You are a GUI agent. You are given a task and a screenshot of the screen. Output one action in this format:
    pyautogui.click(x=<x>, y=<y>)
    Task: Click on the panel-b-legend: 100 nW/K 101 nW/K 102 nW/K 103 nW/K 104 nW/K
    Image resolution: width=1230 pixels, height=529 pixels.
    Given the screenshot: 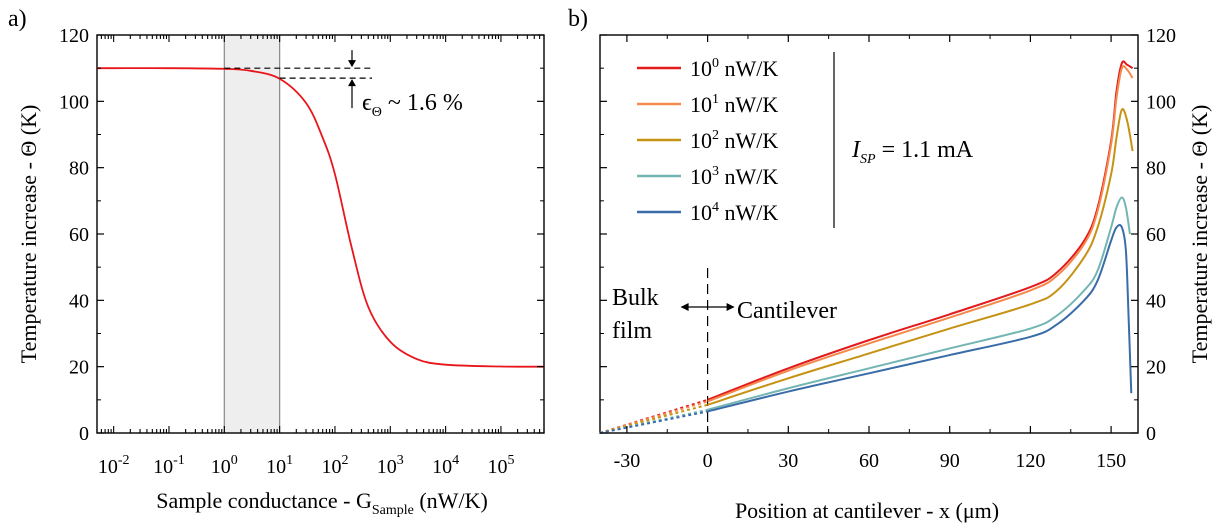 What is the action you would take?
    pyautogui.click(x=736, y=140)
    